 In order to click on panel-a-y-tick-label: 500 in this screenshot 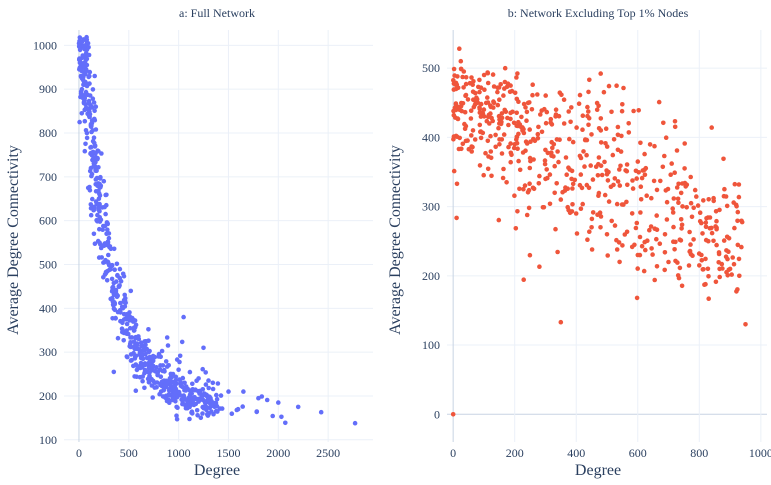, I will do `click(48, 264)`.